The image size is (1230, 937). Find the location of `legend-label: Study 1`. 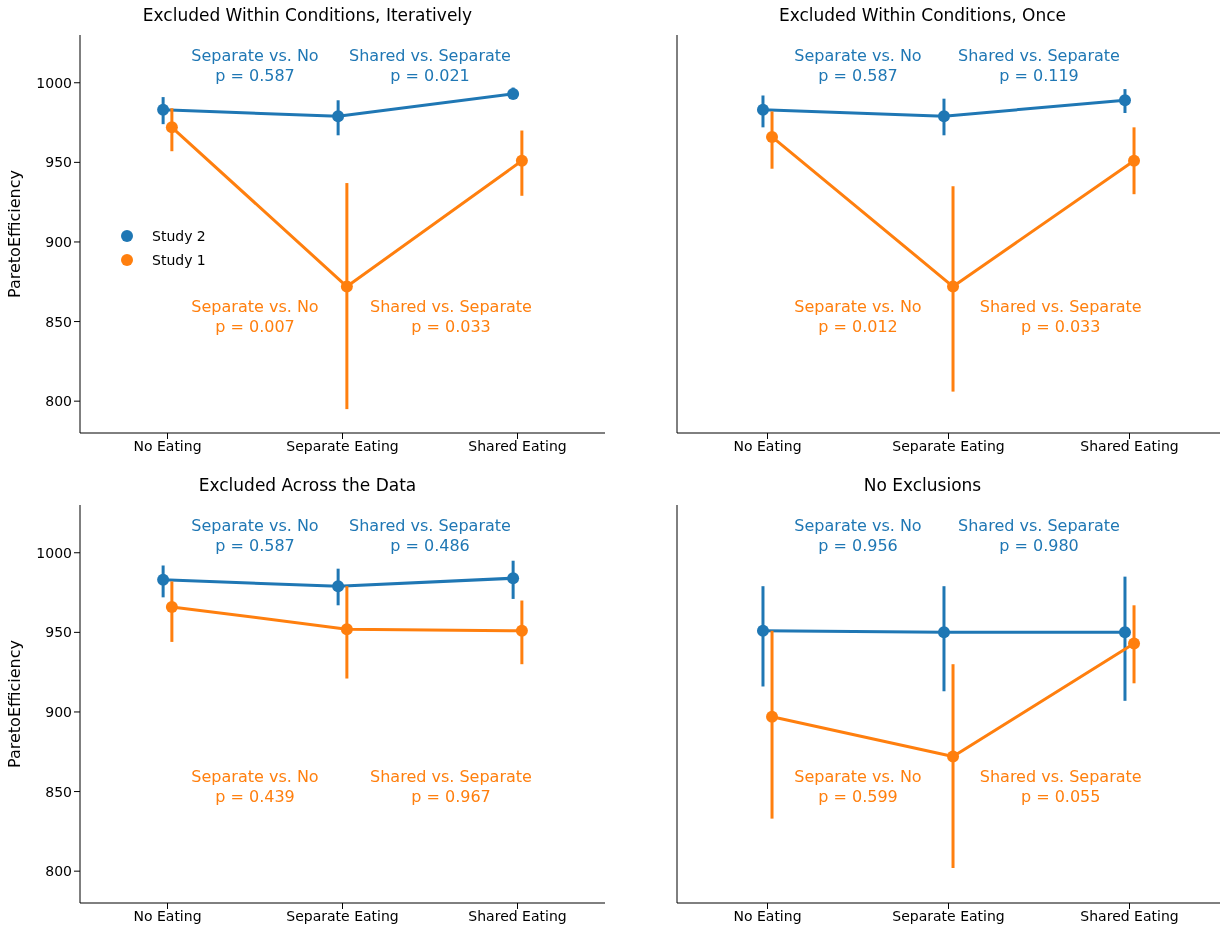

legend-label: Study 1 is located at coordinates (179, 260).